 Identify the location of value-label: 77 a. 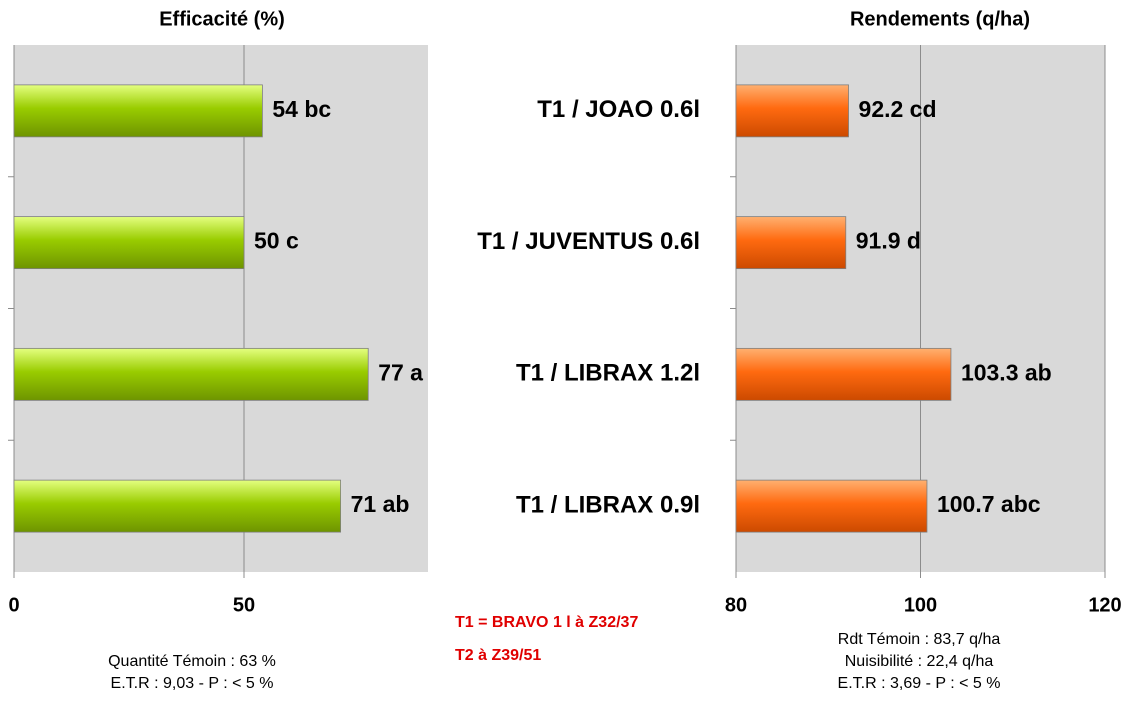
(400, 372).